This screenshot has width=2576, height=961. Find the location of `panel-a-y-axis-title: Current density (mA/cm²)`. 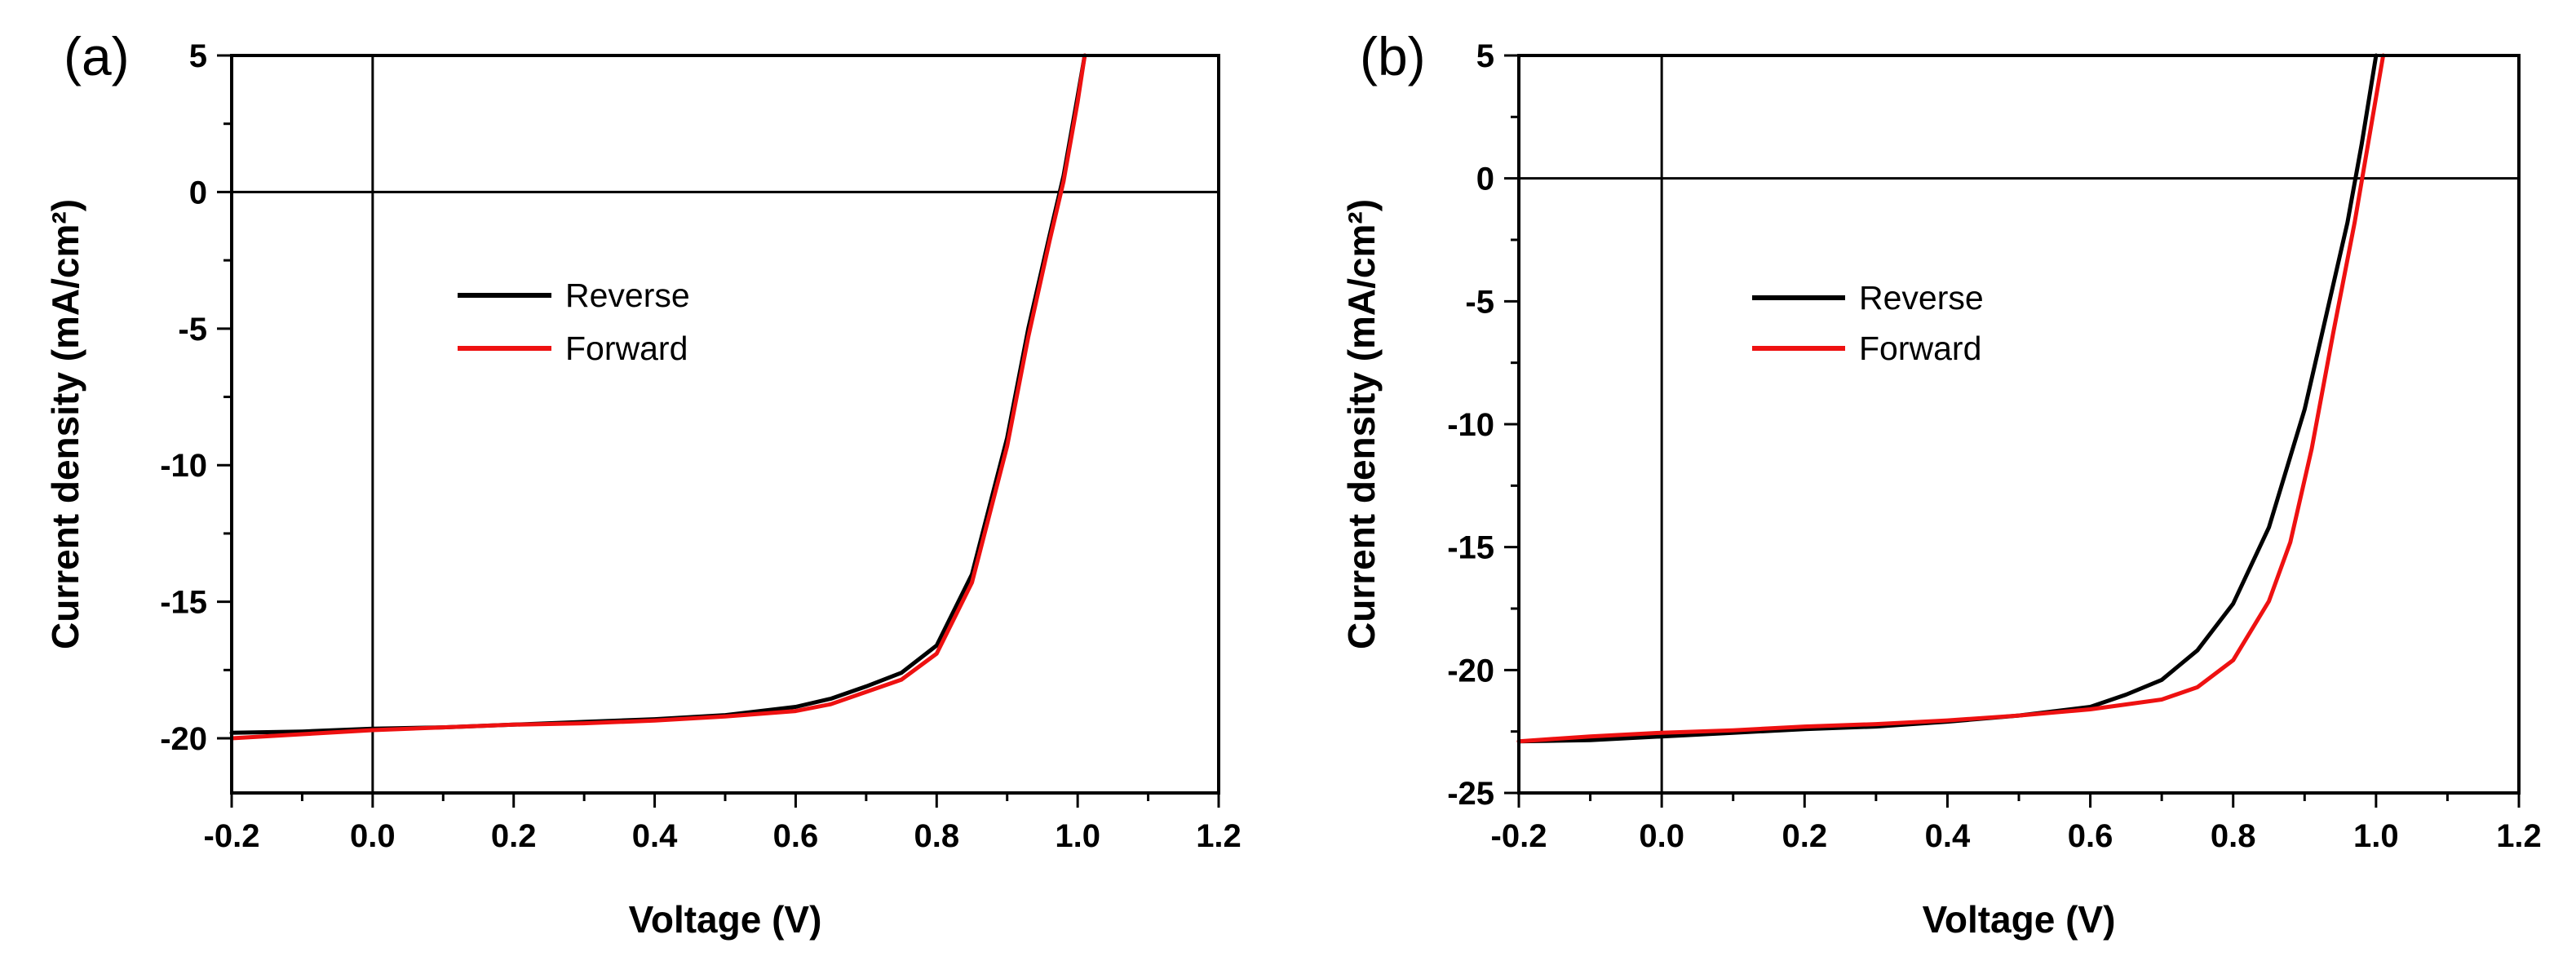

panel-a-y-axis-title: Current density (mA/cm²) is located at coordinates (65, 424).